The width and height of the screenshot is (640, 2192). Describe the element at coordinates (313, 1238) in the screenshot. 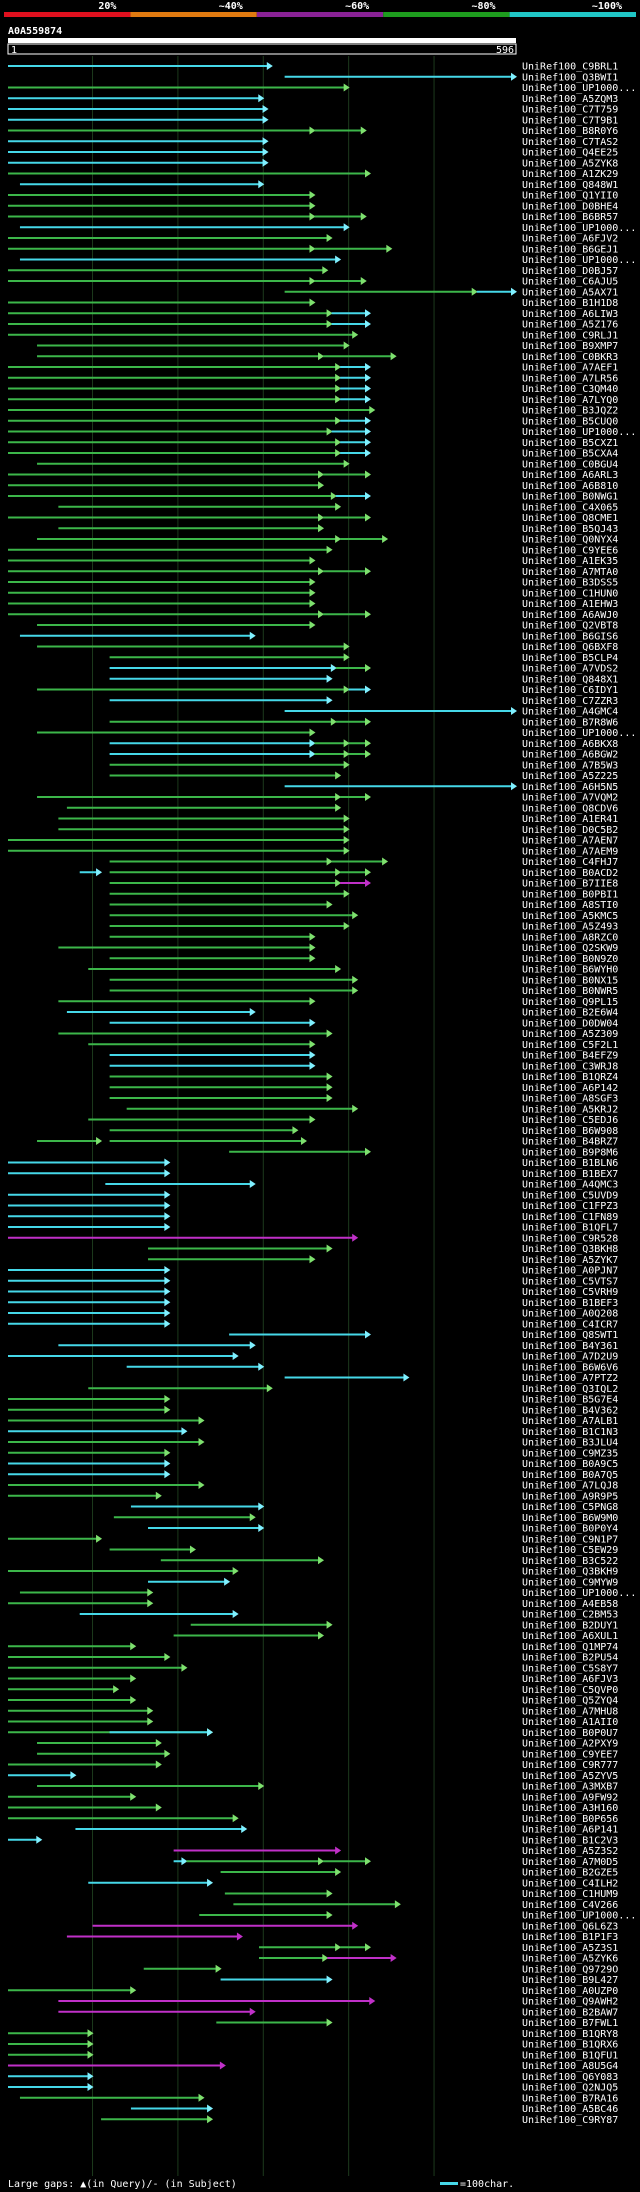

I see `hit-row: UniRef100_C9R528` at that location.